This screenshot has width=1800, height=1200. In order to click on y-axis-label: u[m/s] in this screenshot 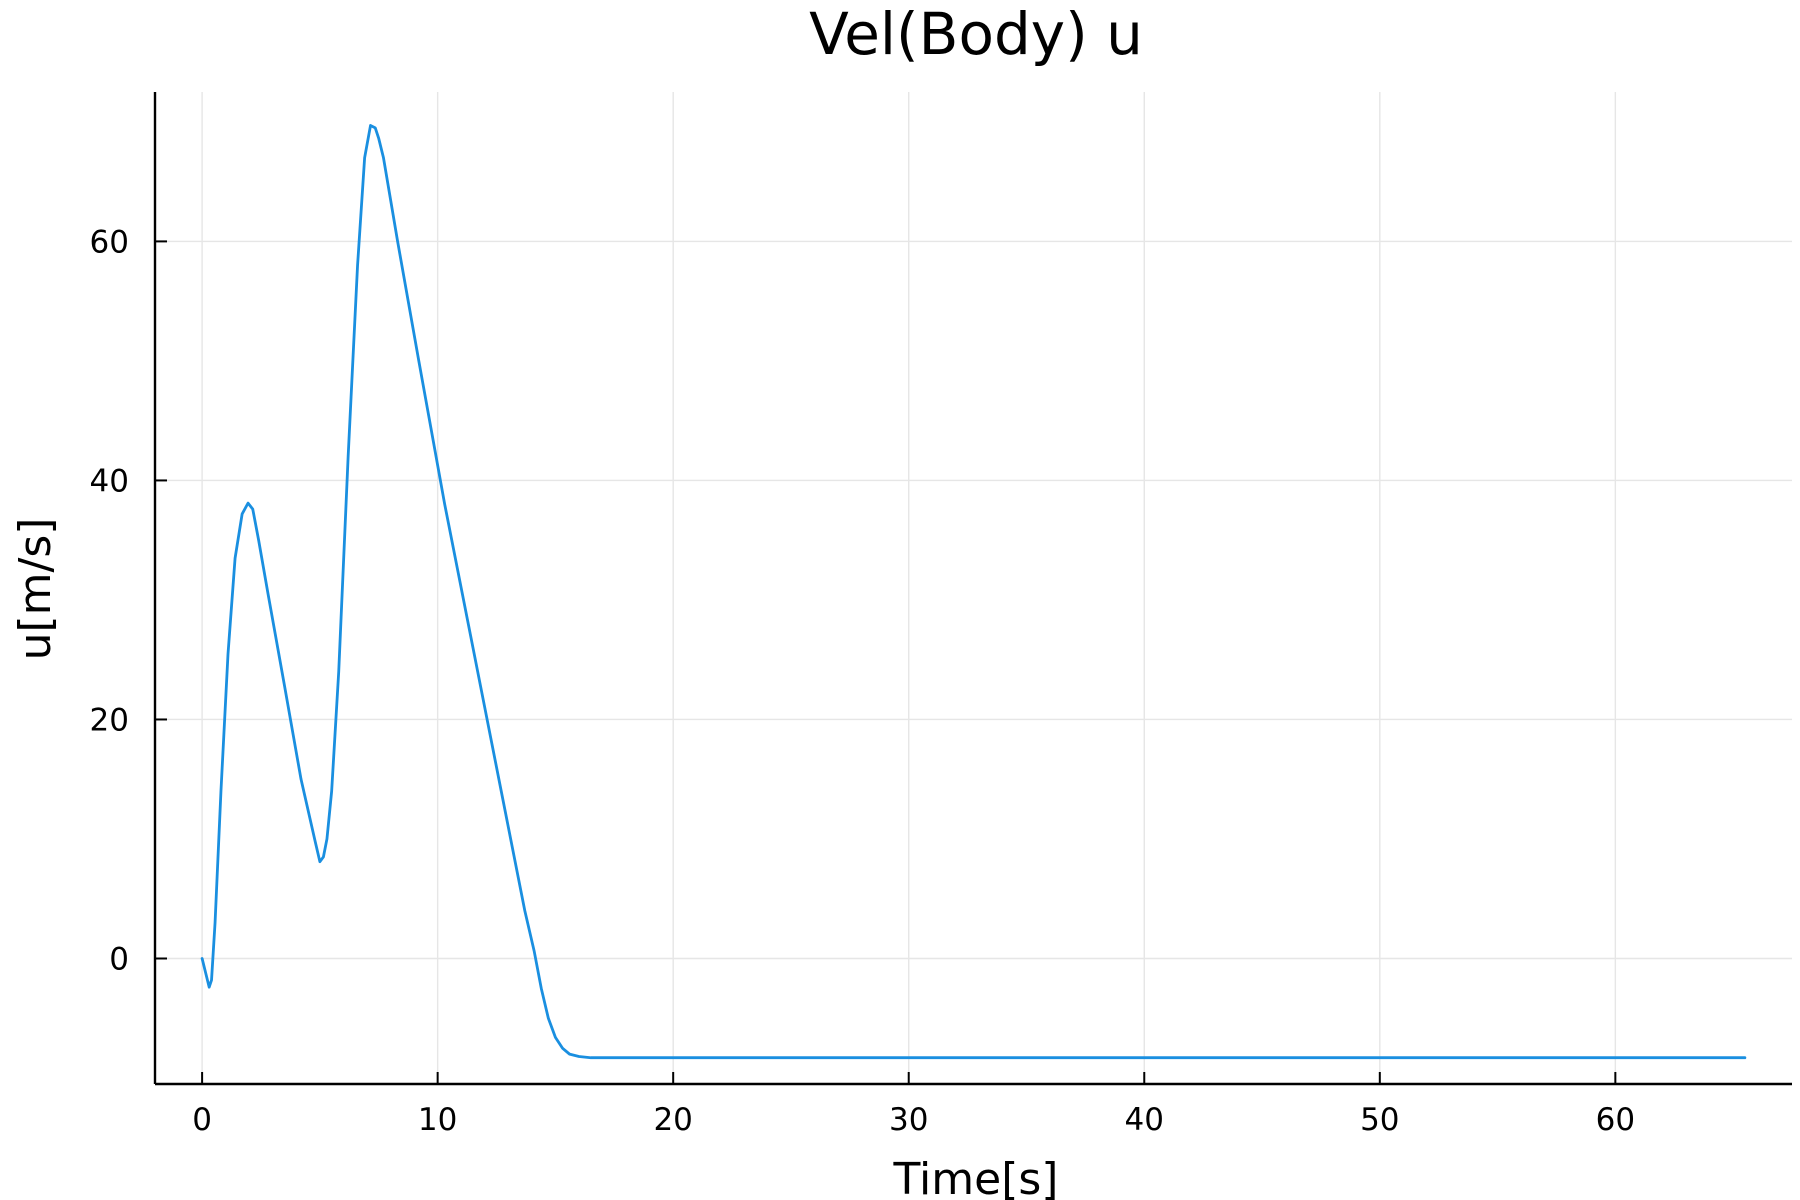, I will do `click(35, 589)`.